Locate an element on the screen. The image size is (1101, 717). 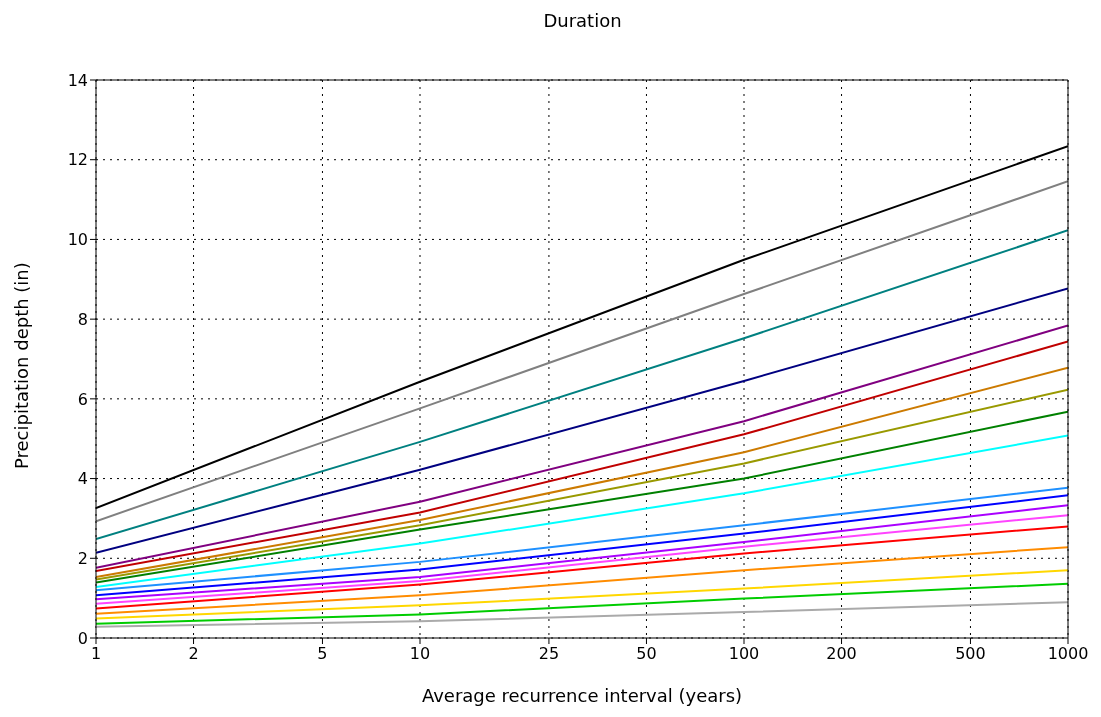
y-tick-label: 8 is located at coordinates (82, 319).